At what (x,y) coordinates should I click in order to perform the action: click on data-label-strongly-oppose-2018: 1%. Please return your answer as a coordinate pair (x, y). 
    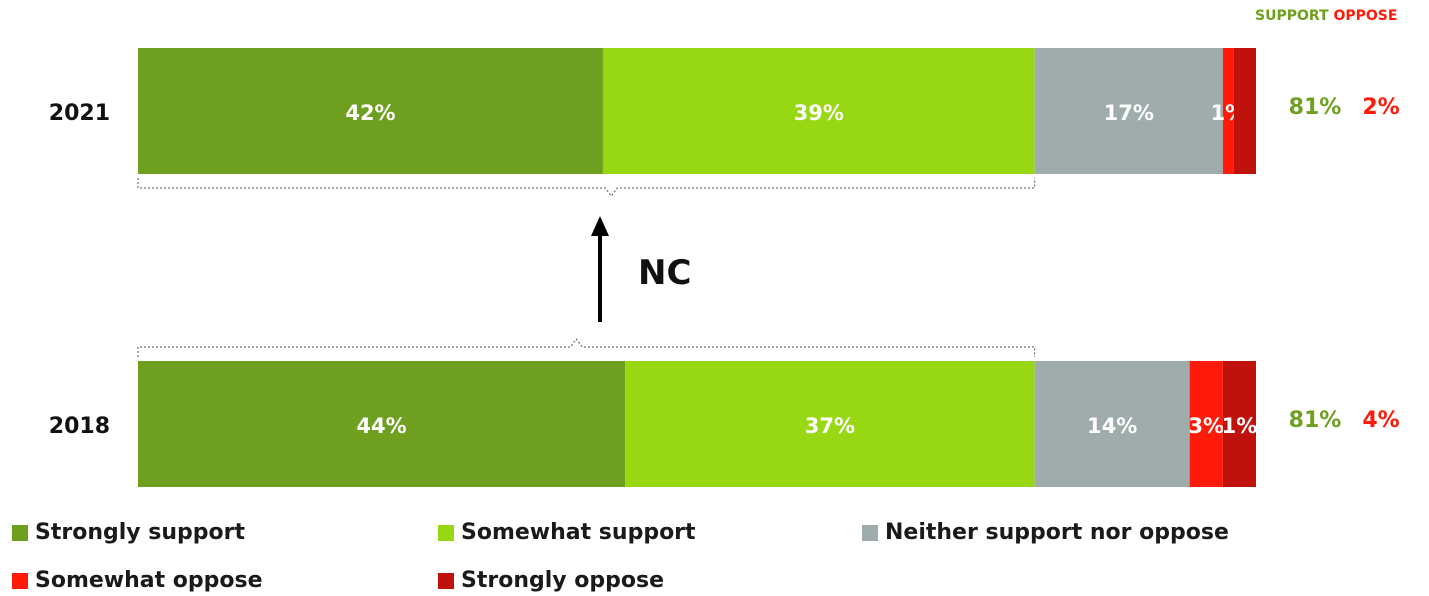
    Looking at the image, I should click on (1240, 426).